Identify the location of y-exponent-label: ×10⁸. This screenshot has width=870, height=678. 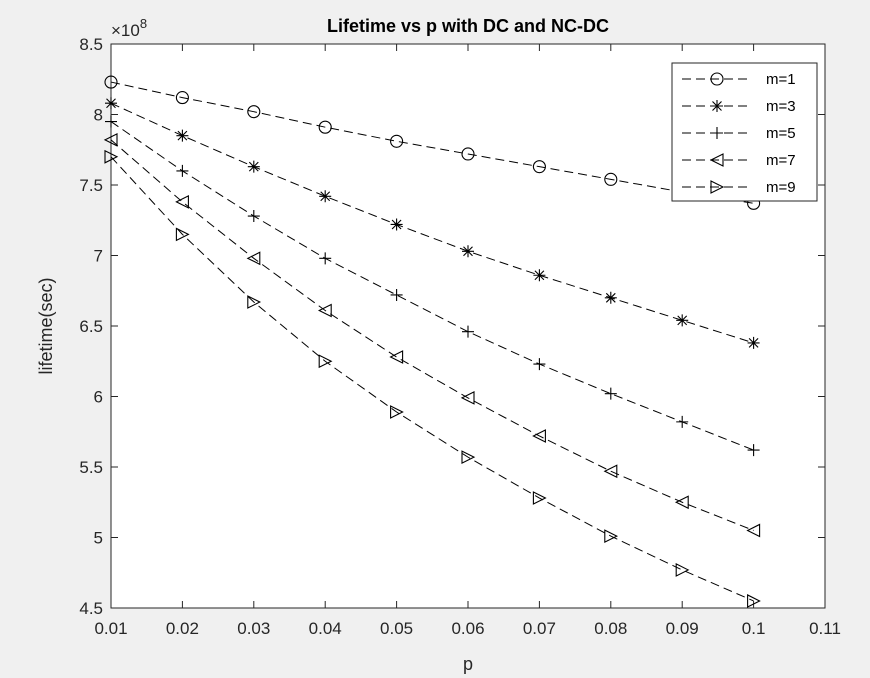
(129, 28).